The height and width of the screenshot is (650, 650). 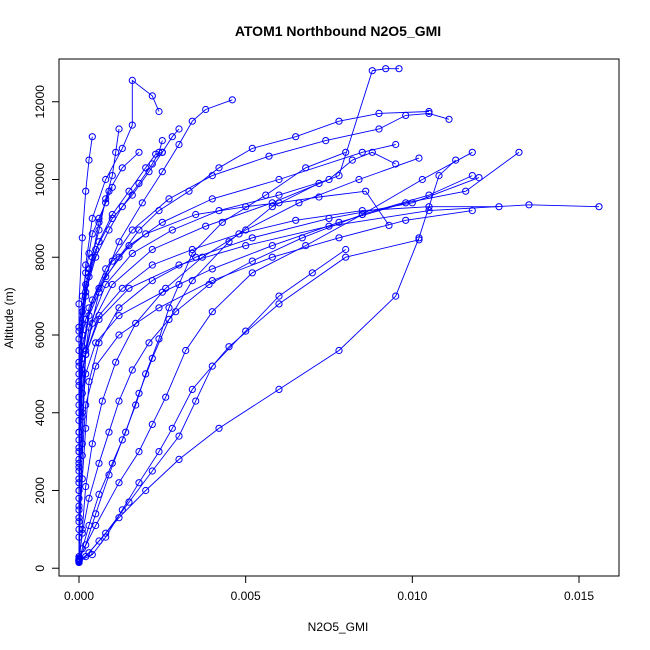 I want to click on x-tick-label: 0.000, so click(x=79, y=596).